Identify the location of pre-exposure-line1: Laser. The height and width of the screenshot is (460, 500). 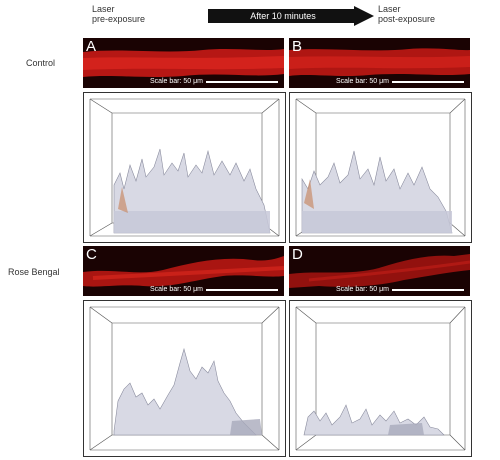
(103, 9).